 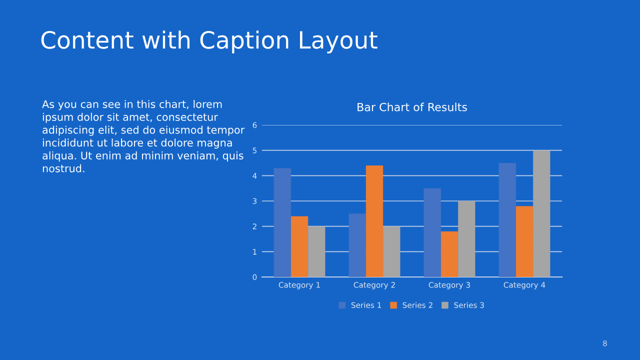 I want to click on chart-title: Bar Chart of Results, so click(x=412, y=107).